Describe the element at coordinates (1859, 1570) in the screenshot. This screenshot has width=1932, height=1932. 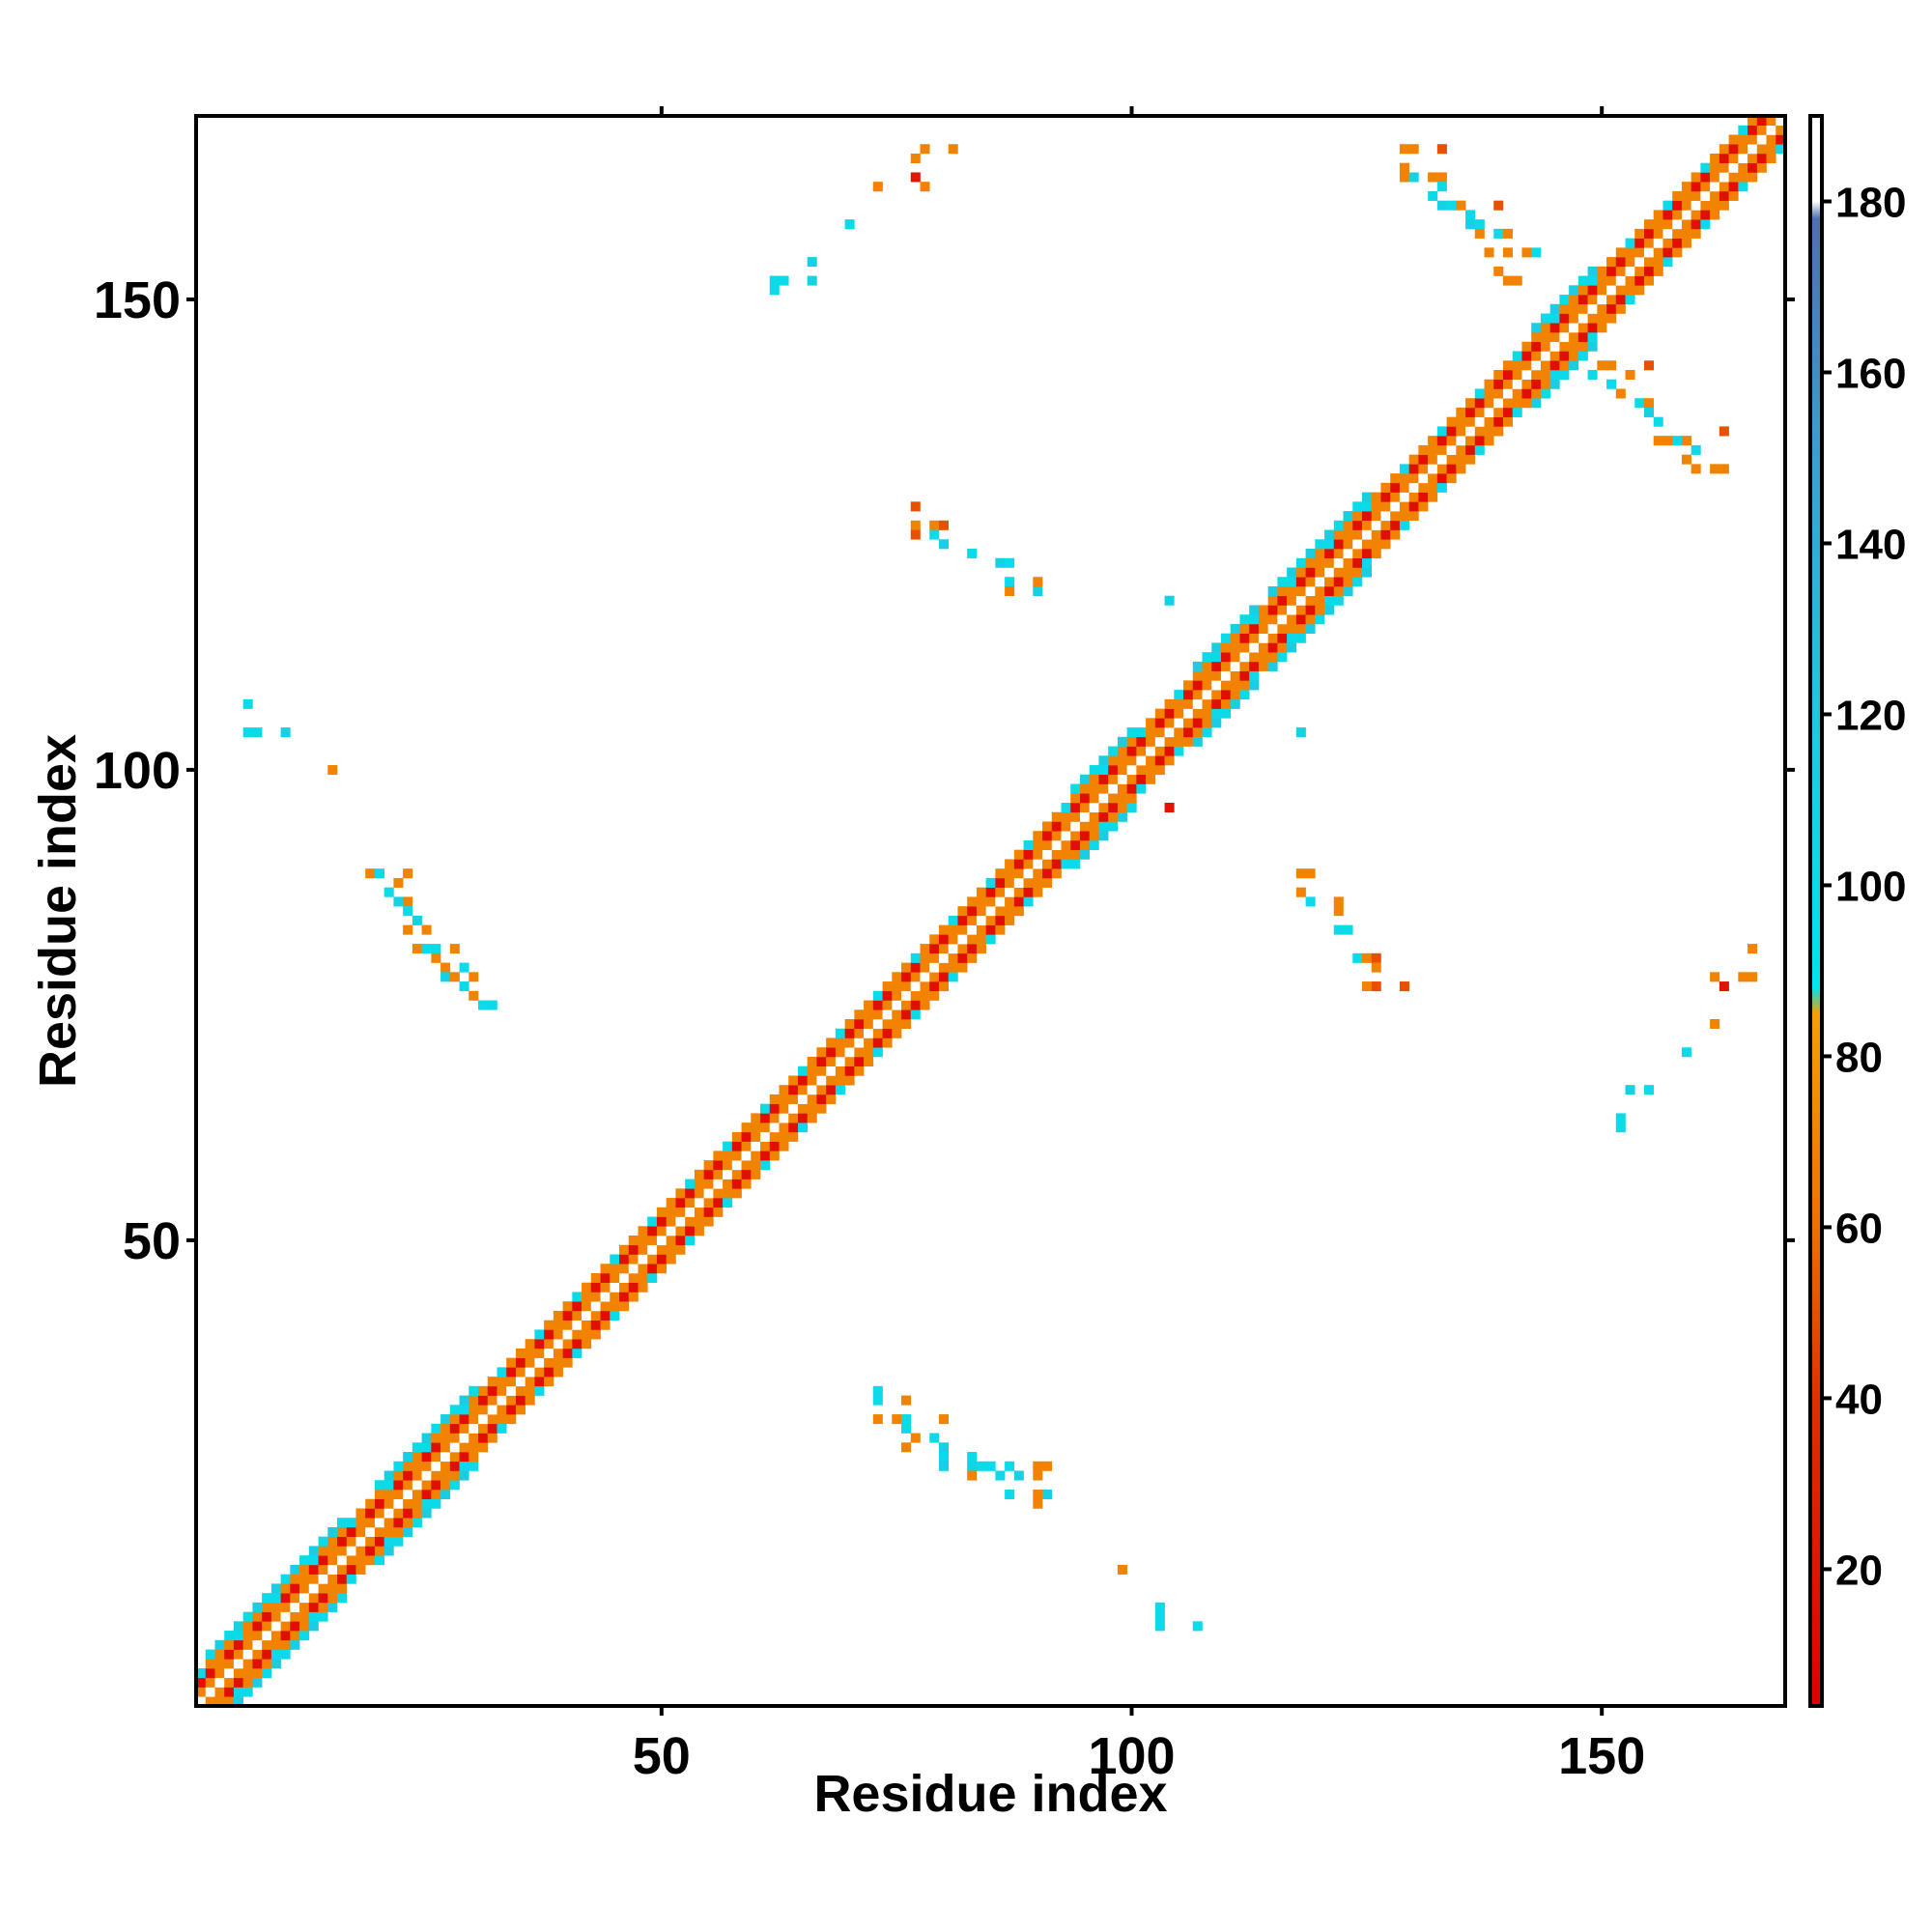
I see `colorbar-tick-label: 20` at that location.